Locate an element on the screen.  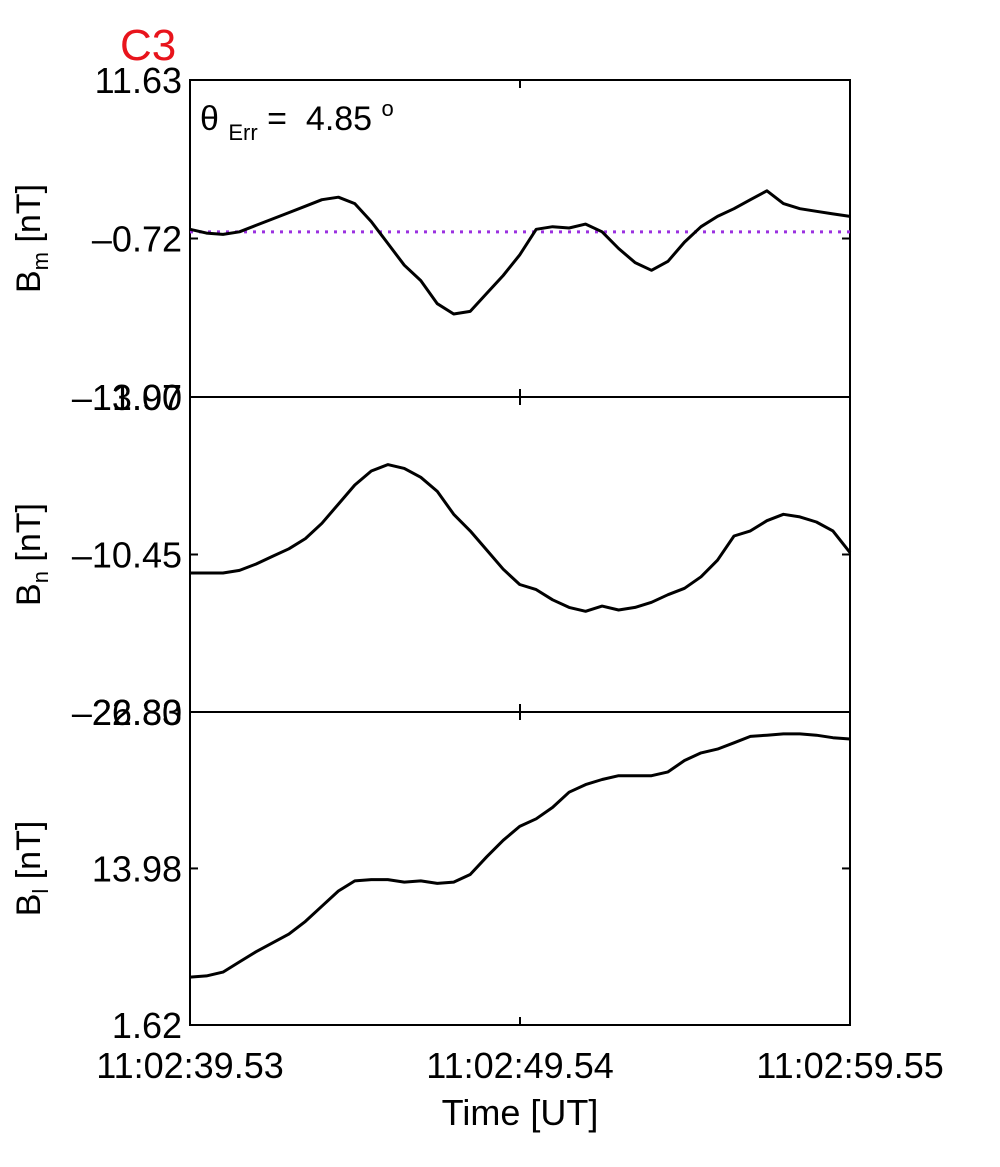
y-axis-label-middle: Bn [nT] is located at coordinates (31, 554).